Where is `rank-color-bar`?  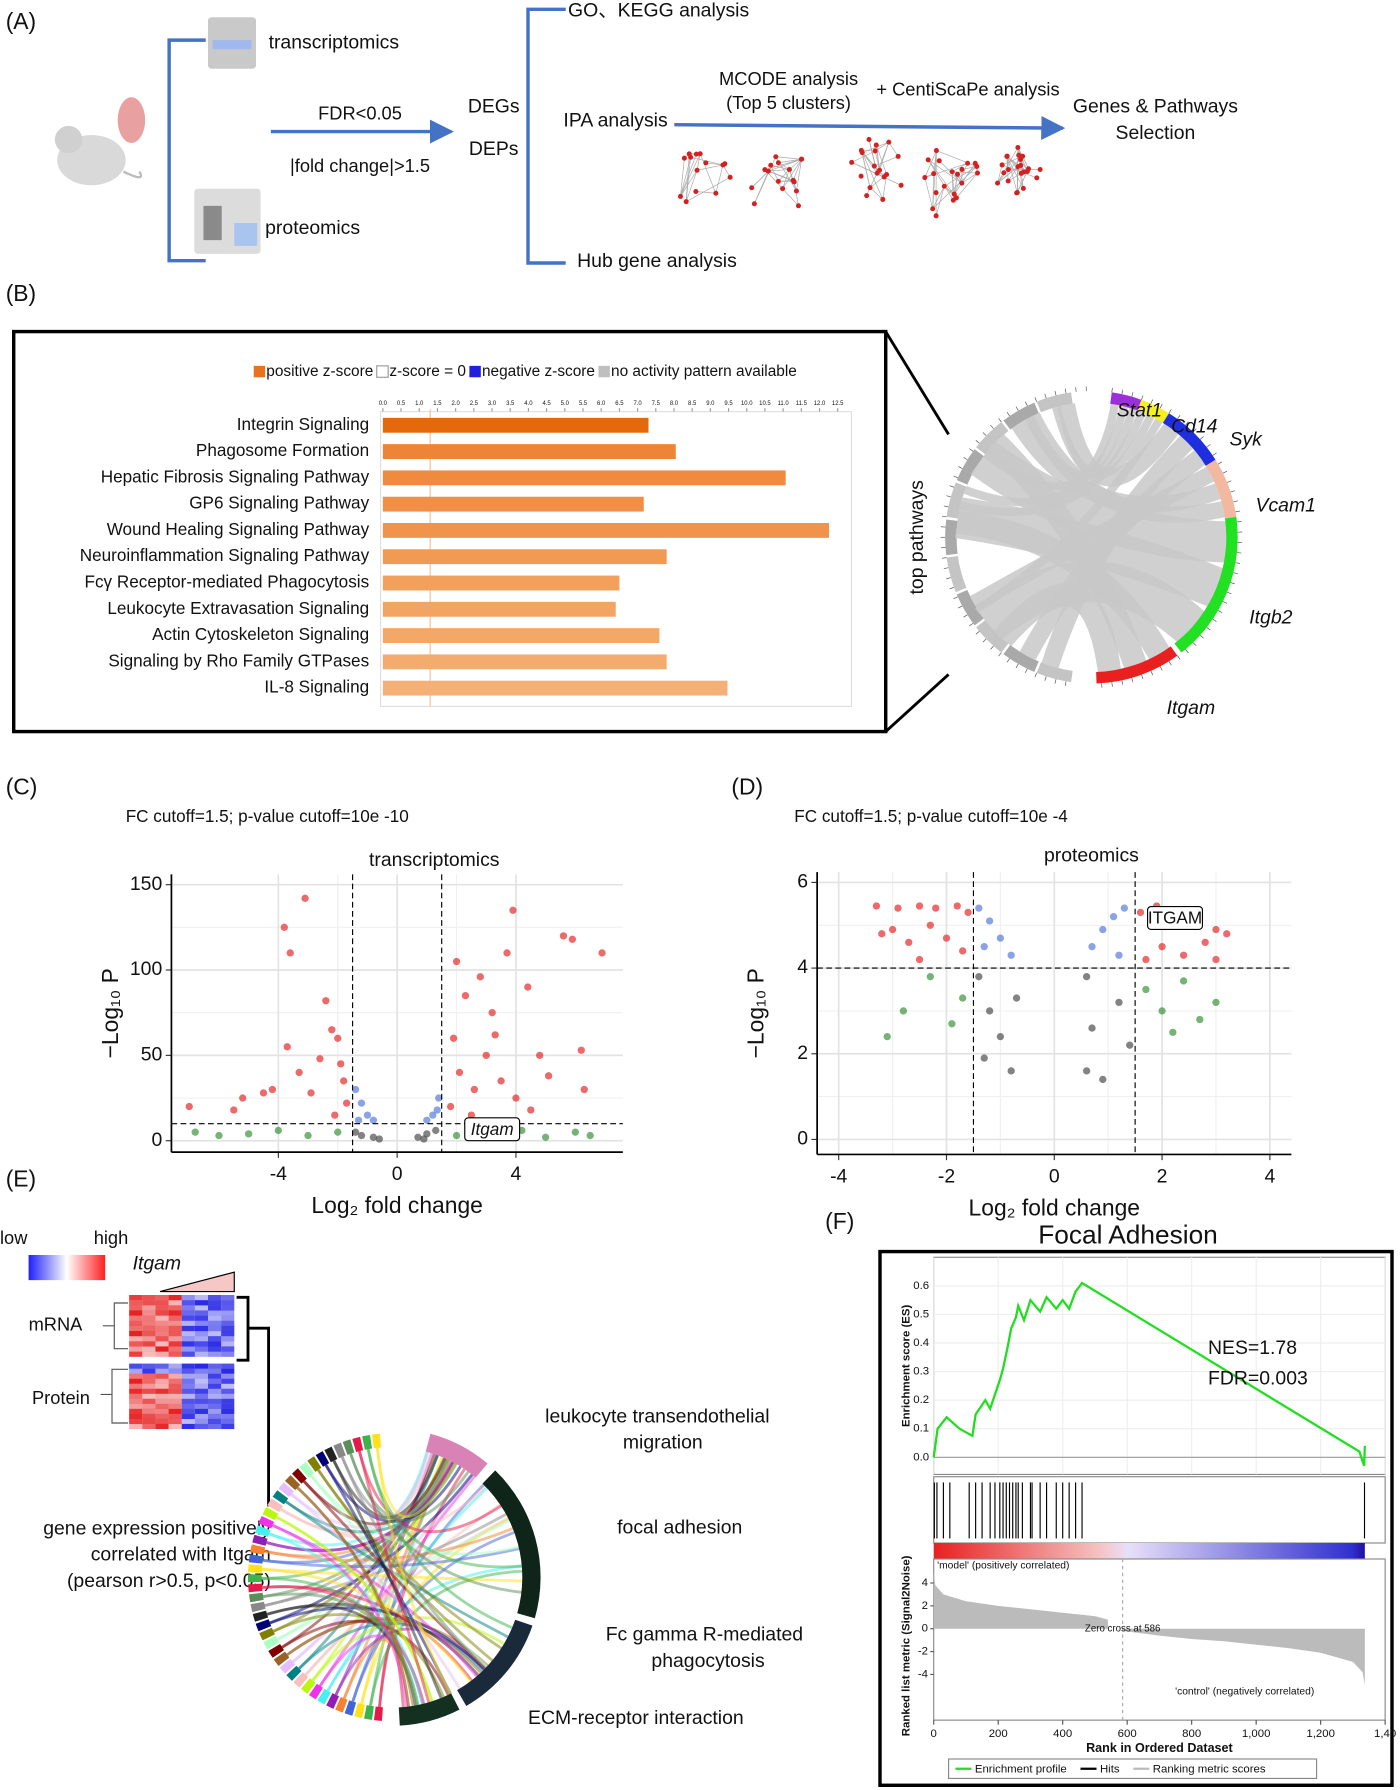
rank-color-bar is located at coordinates (1149, 1551).